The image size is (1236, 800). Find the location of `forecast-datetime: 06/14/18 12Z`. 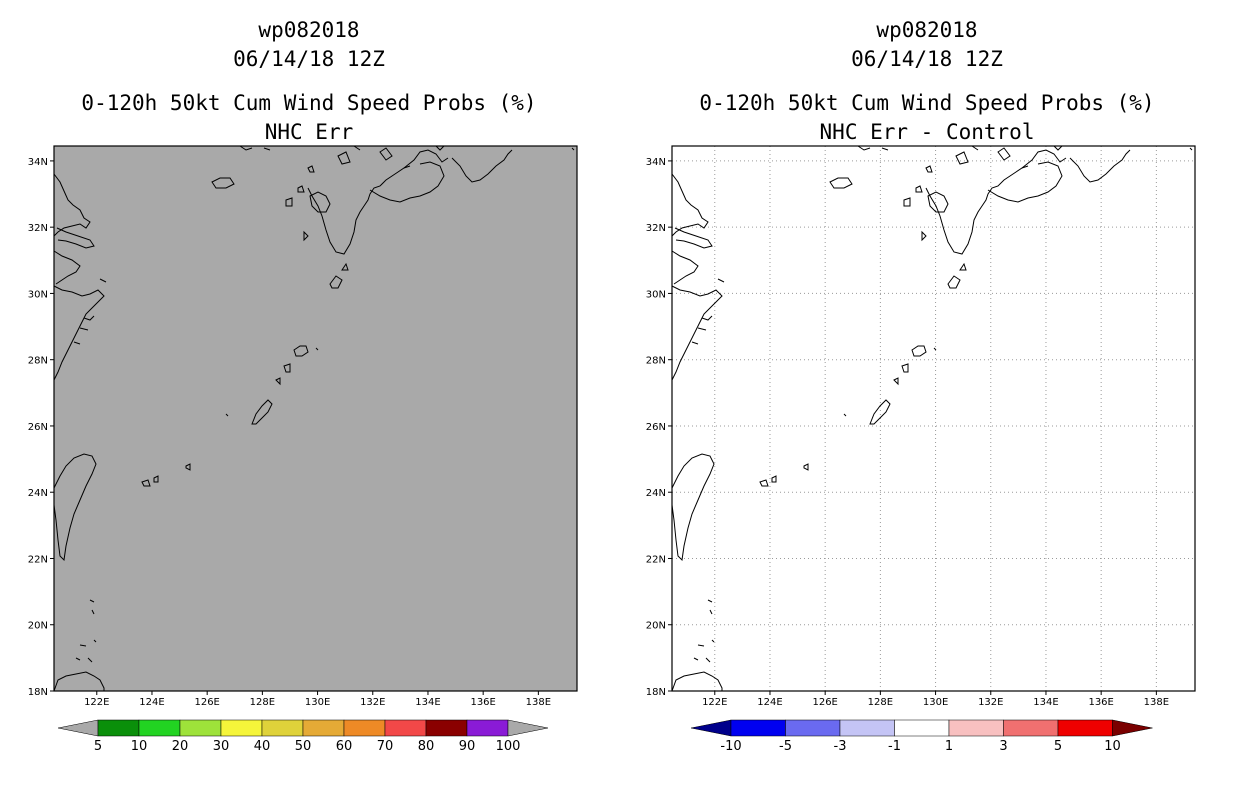

forecast-datetime: 06/14/18 12Z is located at coordinates (927, 59).